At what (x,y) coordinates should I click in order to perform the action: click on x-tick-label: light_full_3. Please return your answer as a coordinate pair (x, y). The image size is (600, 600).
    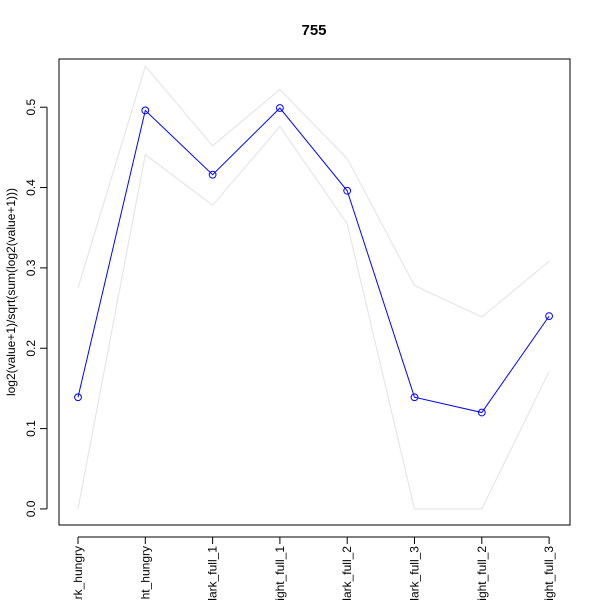
    Looking at the image, I should click on (549, 573).